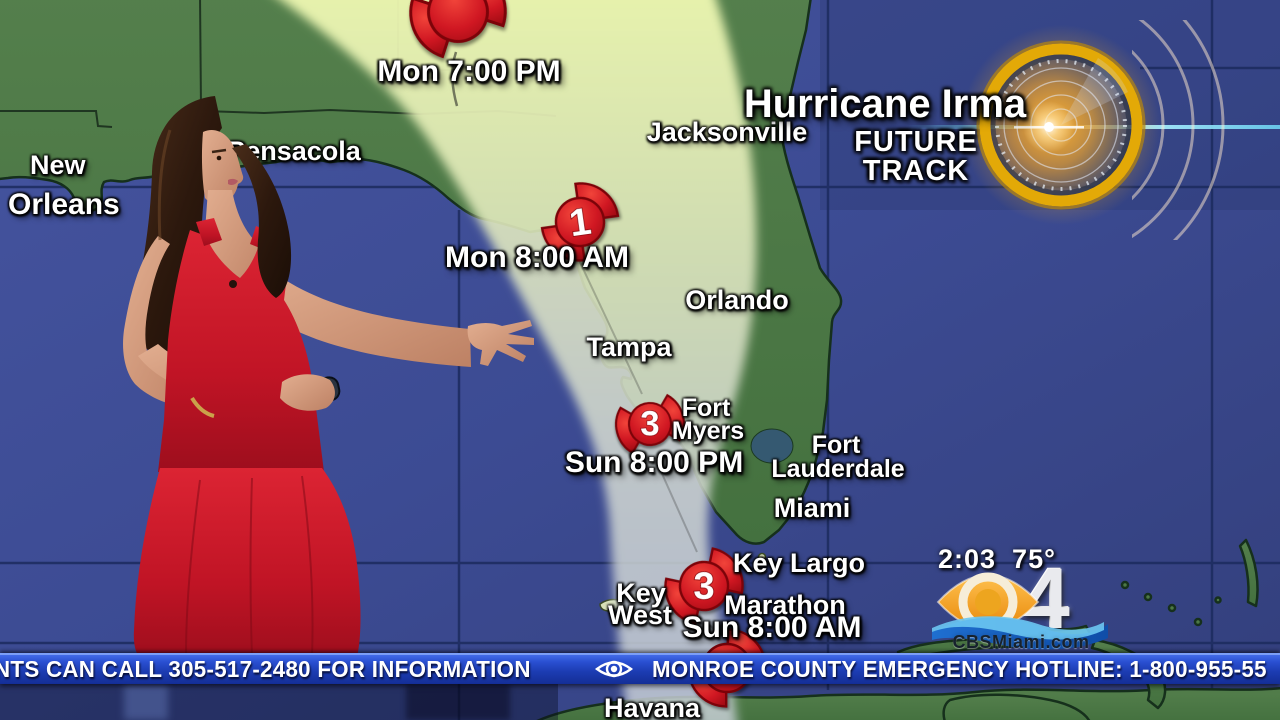 The image size is (1280, 720). I want to click on track-time-label-2: Sun 8:00 PM, so click(654, 462).